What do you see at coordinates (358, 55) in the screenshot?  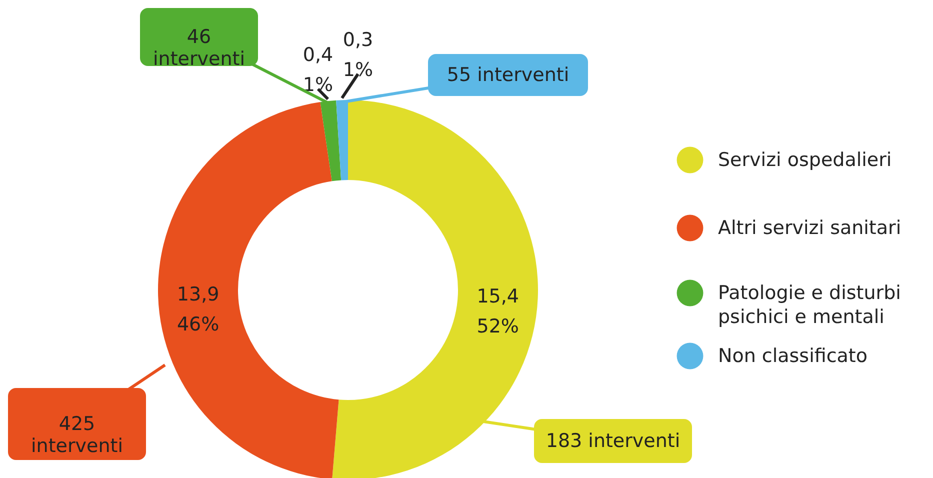 I see `data-label: 0,3 1%` at bounding box center [358, 55].